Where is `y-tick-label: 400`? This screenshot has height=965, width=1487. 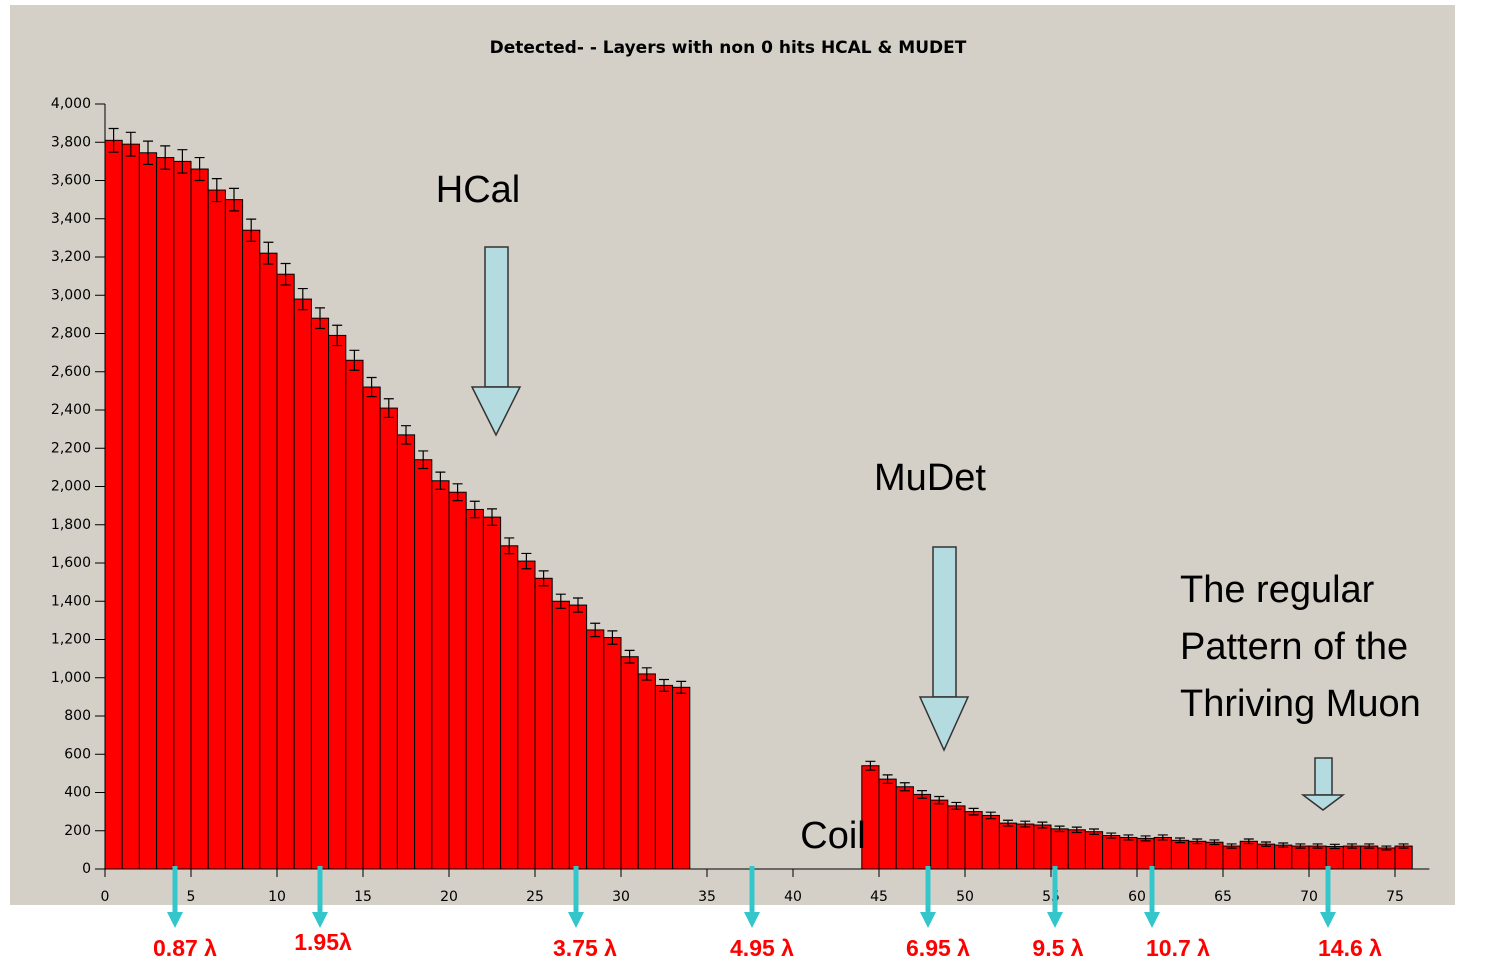
y-tick-label: 400 is located at coordinates (77, 793).